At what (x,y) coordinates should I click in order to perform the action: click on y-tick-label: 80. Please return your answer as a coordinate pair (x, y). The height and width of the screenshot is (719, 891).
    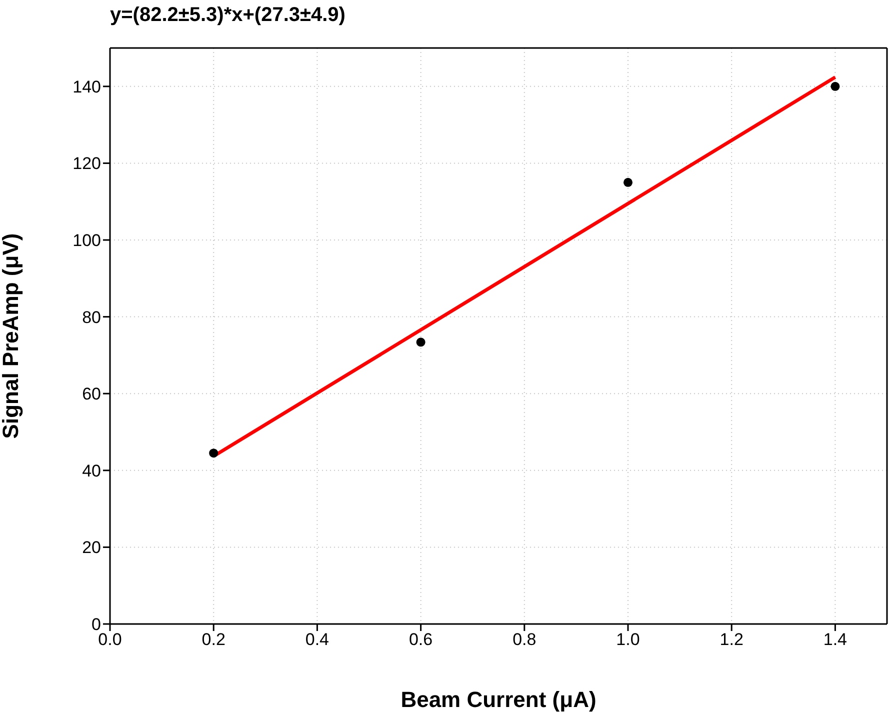
    Looking at the image, I should click on (91, 317).